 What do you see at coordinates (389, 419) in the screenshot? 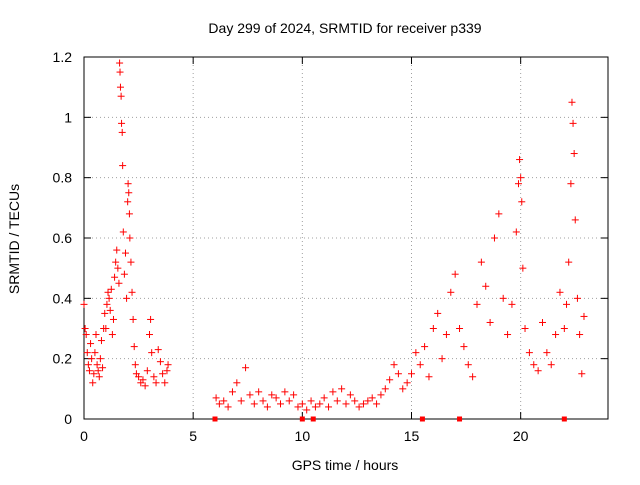
I see `gap-marker-layer` at bounding box center [389, 419].